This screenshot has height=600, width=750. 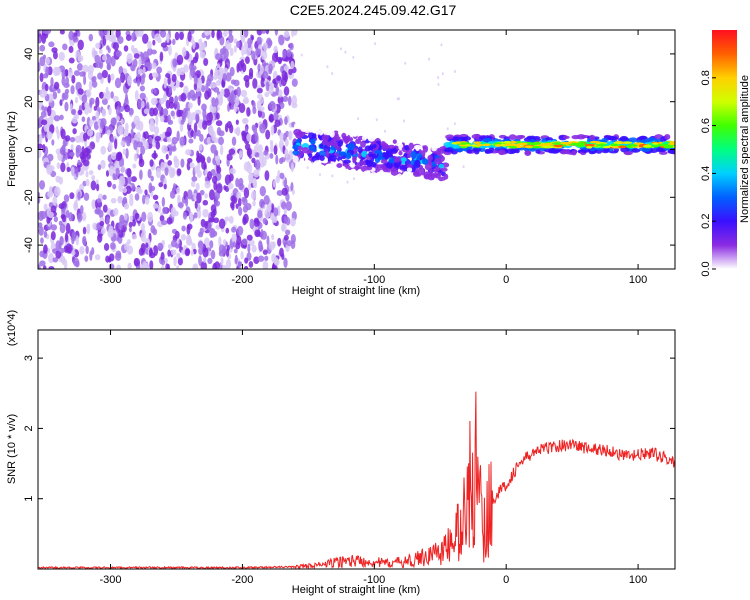 What do you see at coordinates (706, 77) in the screenshot?
I see `colorbar-tick-label: 0.8` at bounding box center [706, 77].